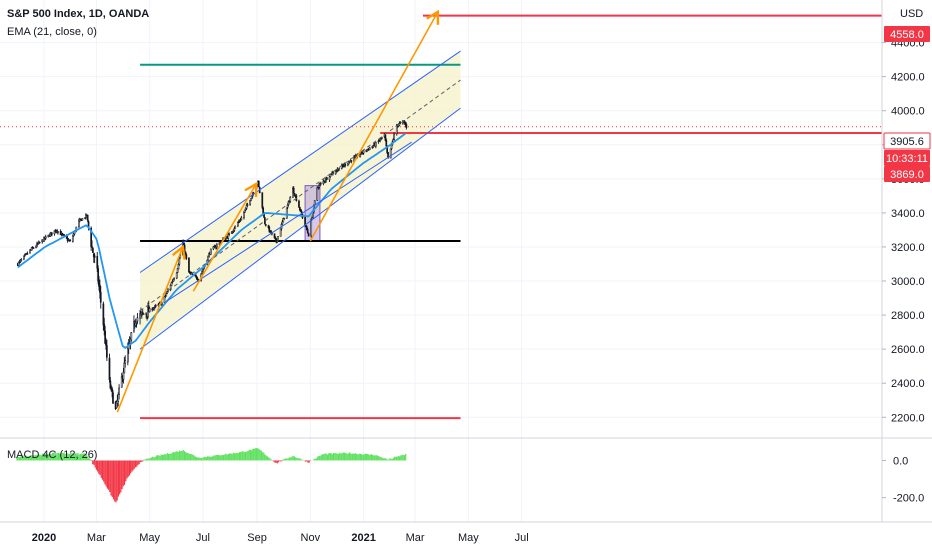  Describe the element at coordinates (911, 14) in the screenshot. I see `currency-label: USD` at that location.